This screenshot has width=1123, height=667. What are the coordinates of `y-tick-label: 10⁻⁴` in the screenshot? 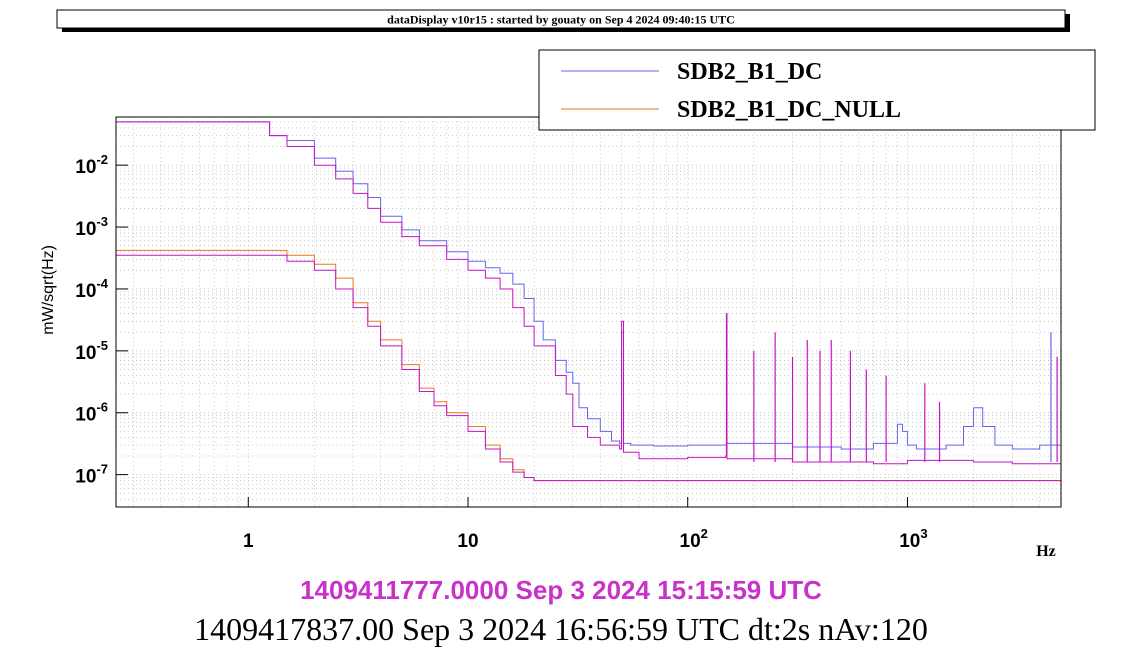 It's located at (91, 289).